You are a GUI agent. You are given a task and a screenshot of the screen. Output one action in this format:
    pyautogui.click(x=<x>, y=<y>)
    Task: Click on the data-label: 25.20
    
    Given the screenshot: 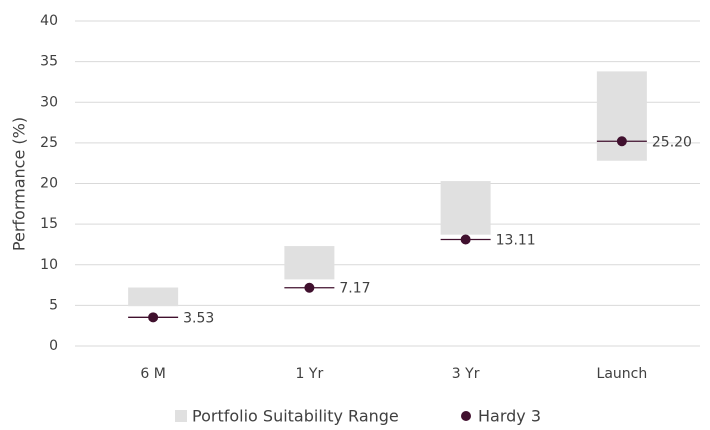 What is the action you would take?
    pyautogui.click(x=672, y=142)
    